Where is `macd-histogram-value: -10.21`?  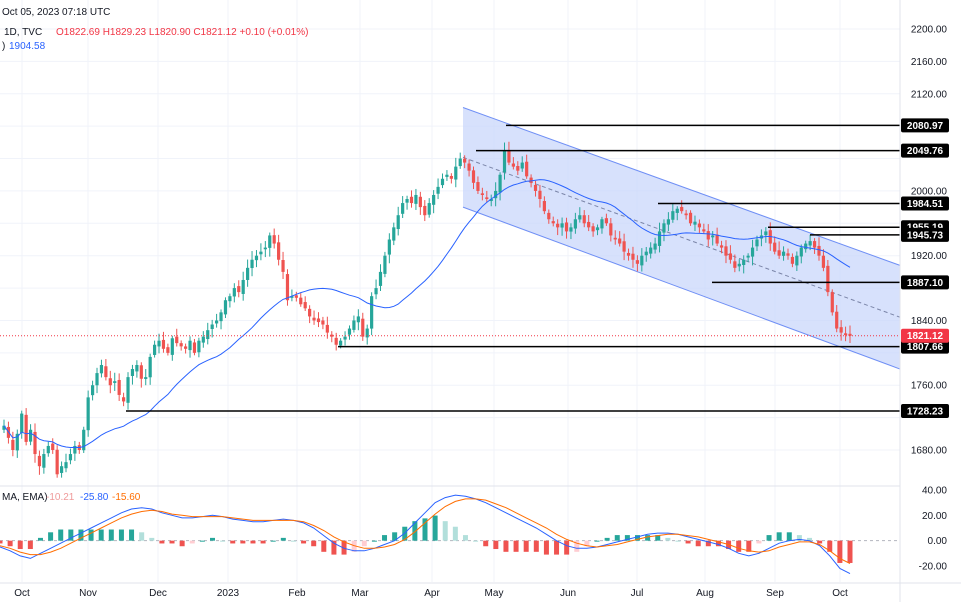 macd-histogram-value: -10.21 is located at coordinates (60, 497).